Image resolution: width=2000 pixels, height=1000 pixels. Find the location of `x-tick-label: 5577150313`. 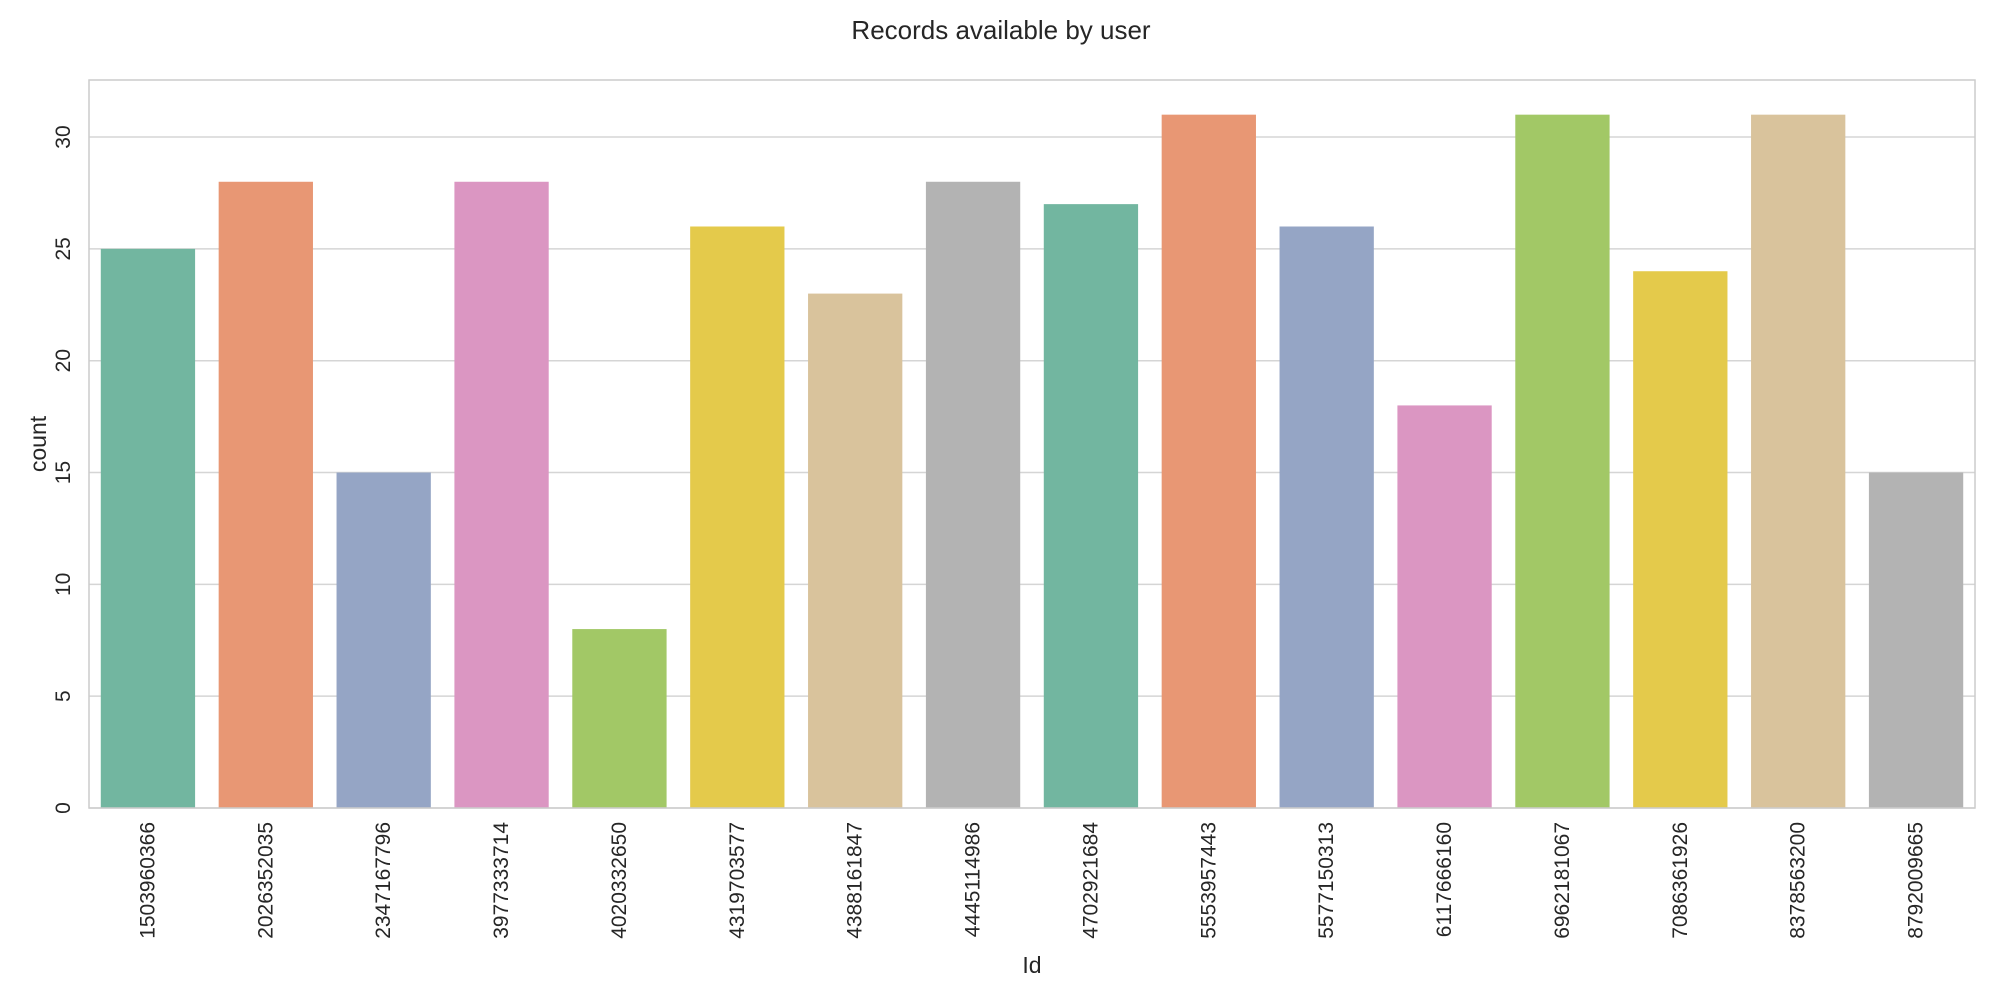

x-tick-label: 5577150313 is located at coordinates (1326, 880).